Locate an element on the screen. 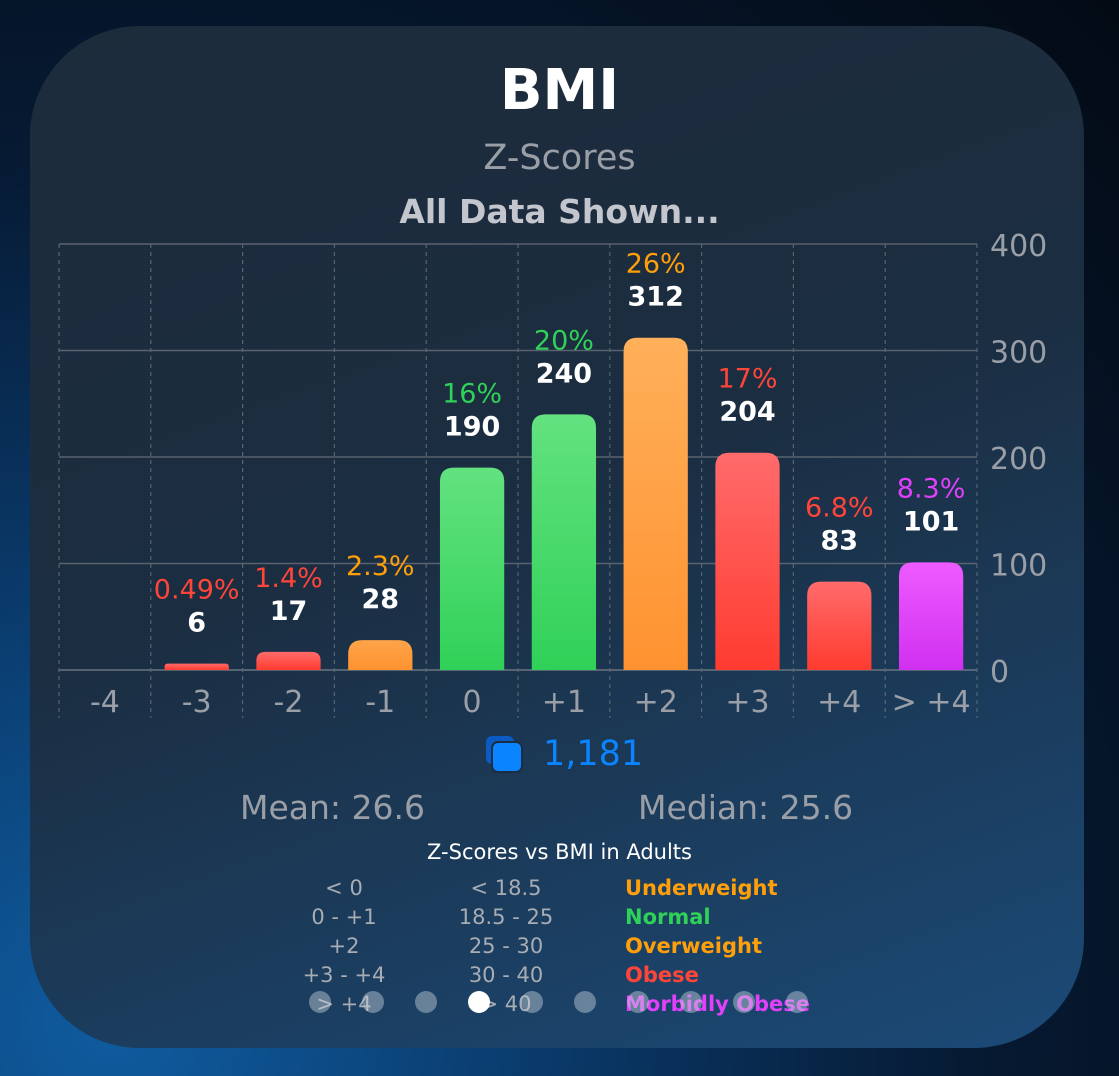  x-tick-label: 0 is located at coordinates (472, 702).